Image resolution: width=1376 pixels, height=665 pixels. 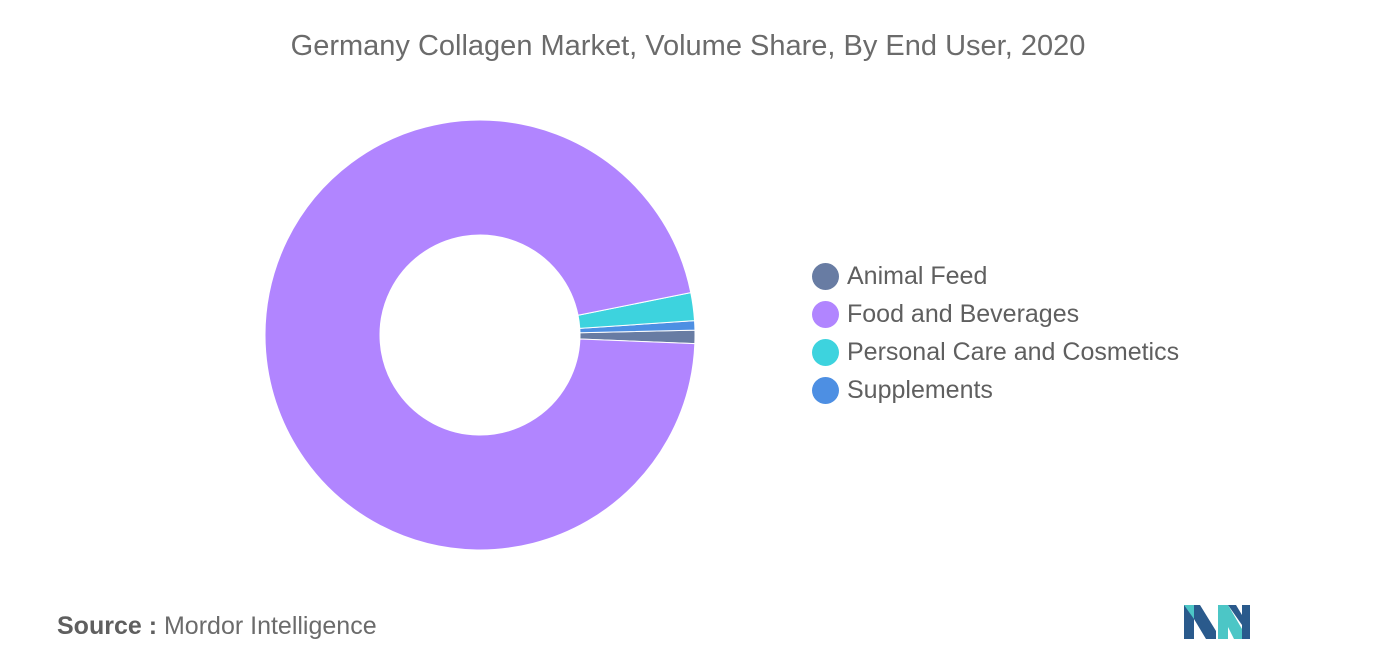 I want to click on legend-swatch-supplements, so click(x=825, y=390).